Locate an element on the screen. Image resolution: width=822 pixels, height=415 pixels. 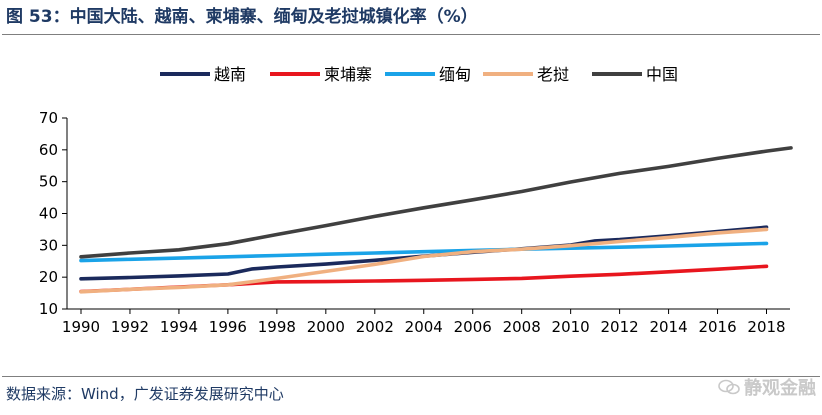
x-tick-label: 2014 is located at coordinates (668, 327).